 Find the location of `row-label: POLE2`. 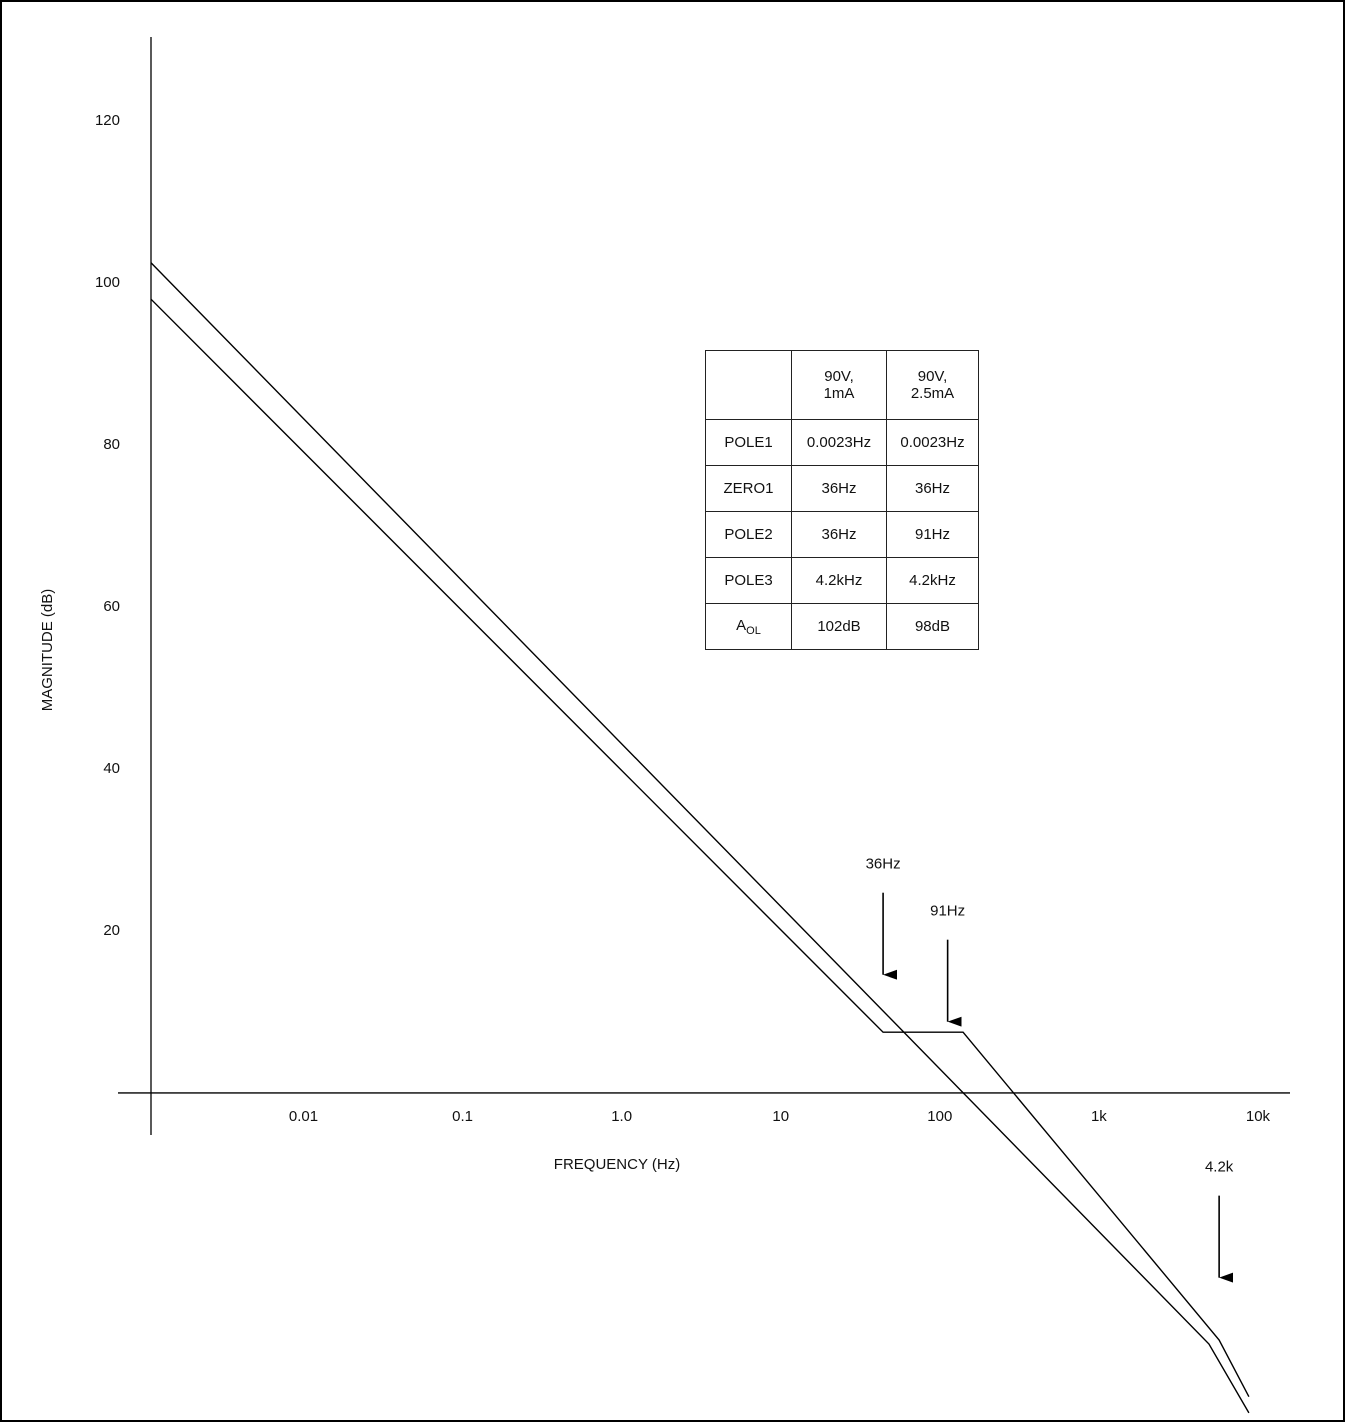

row-label: POLE2 is located at coordinates (748, 534).